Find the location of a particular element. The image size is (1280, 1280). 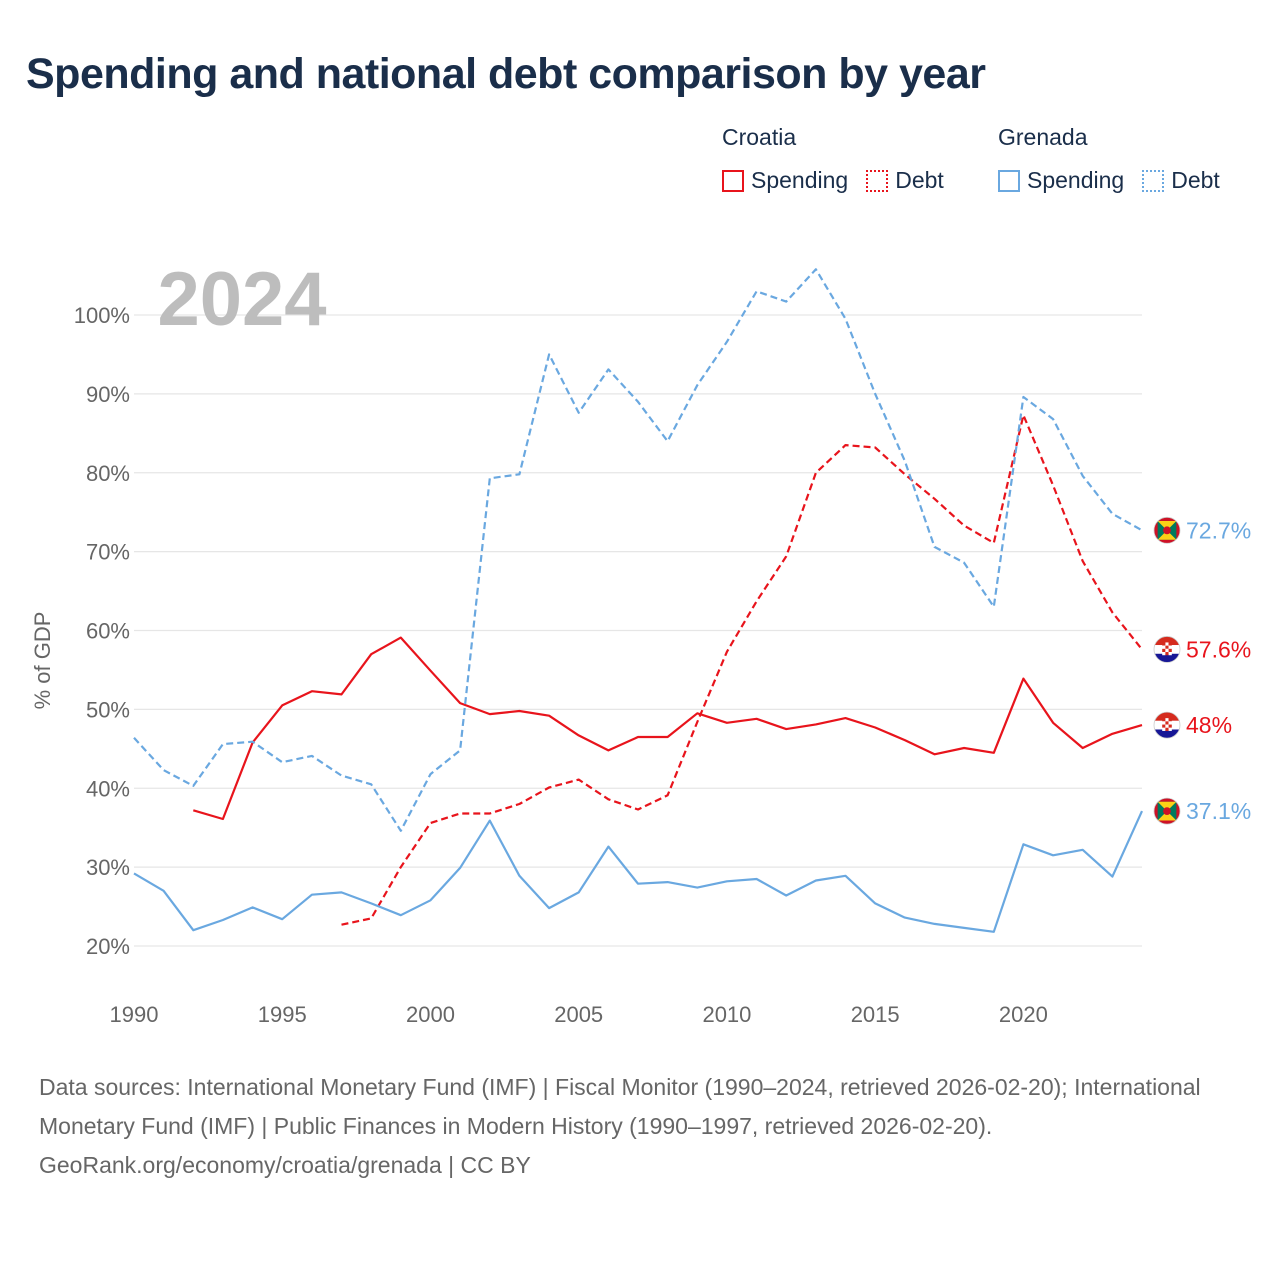

end-label-croatia-debt: 57.6% is located at coordinates (1218, 649).